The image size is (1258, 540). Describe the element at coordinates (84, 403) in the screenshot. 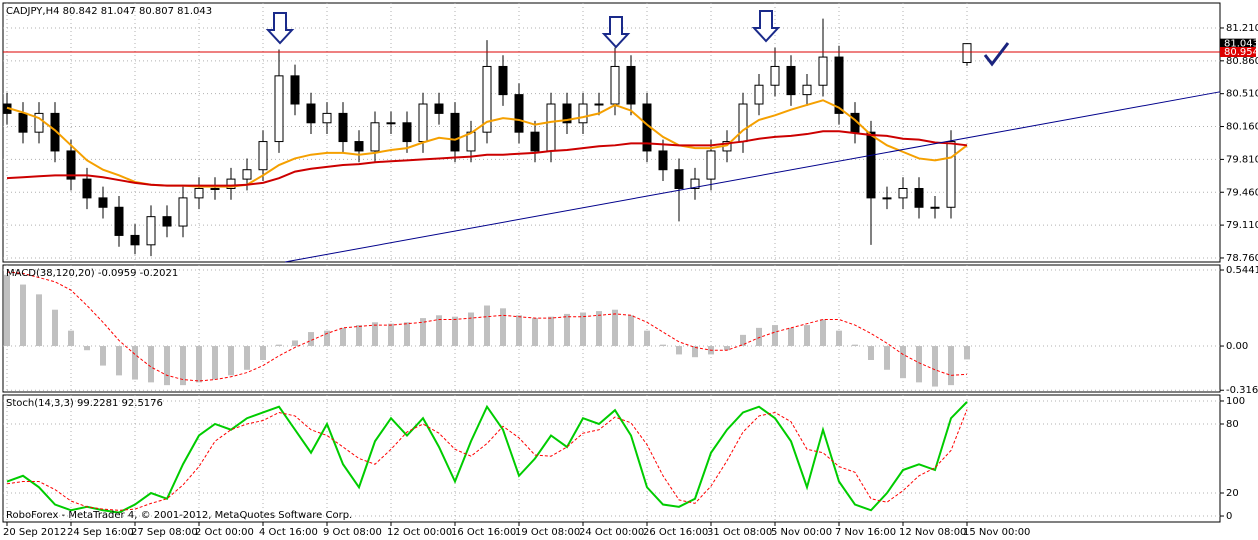

I see `panel-title: Stoch(14,3,3) 99.2281 92.5176` at that location.